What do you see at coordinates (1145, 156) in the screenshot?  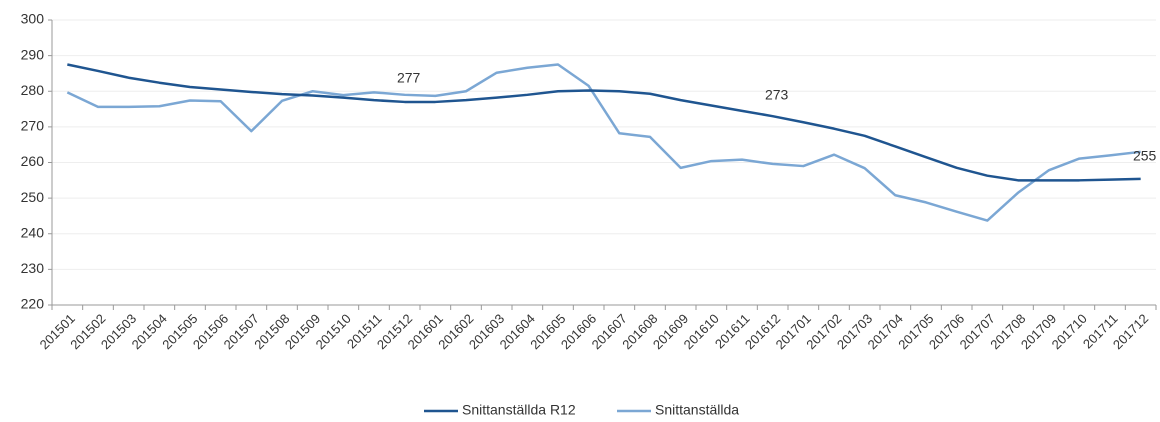 I see `annotation: 255` at bounding box center [1145, 156].